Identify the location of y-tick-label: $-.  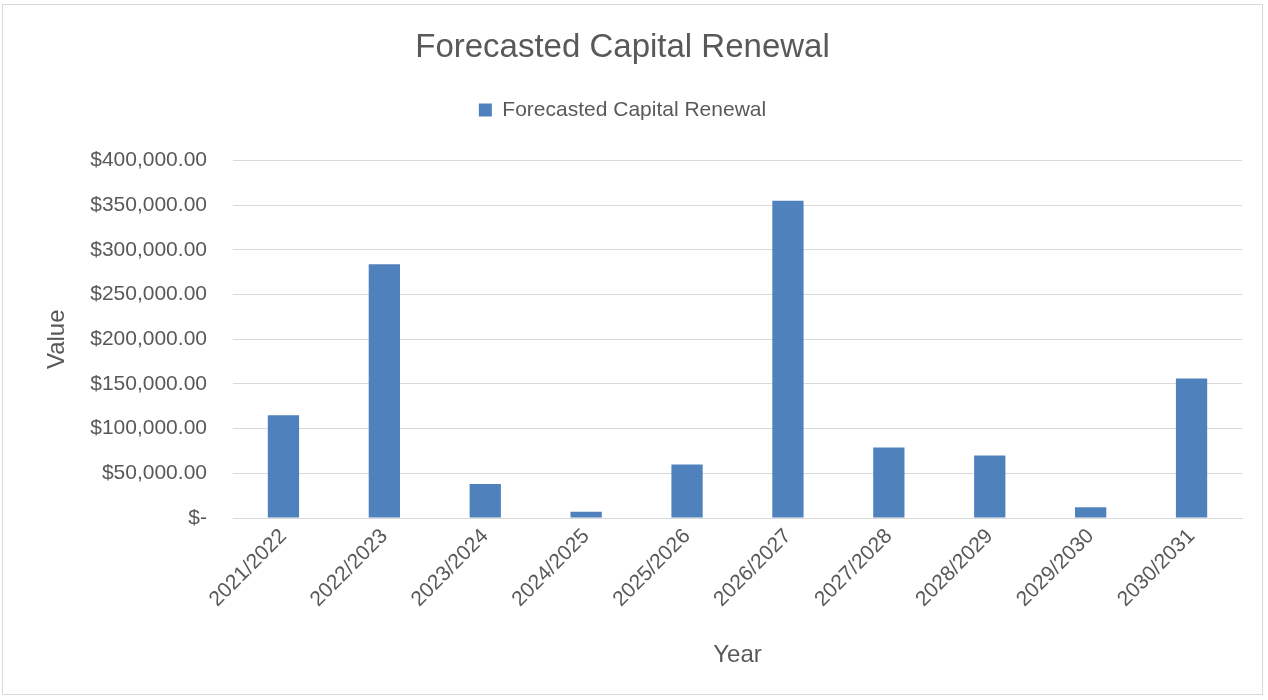
(197, 516).